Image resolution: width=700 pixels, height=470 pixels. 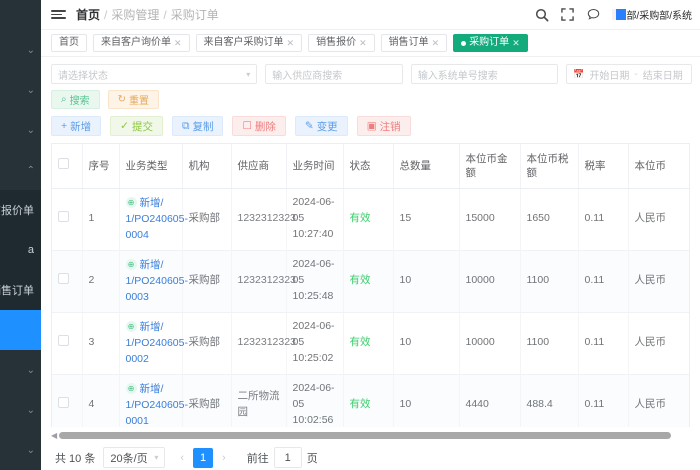 What do you see at coordinates (549, 166) in the screenshot?
I see `column-header-taxamount: 本位币税额` at bounding box center [549, 166].